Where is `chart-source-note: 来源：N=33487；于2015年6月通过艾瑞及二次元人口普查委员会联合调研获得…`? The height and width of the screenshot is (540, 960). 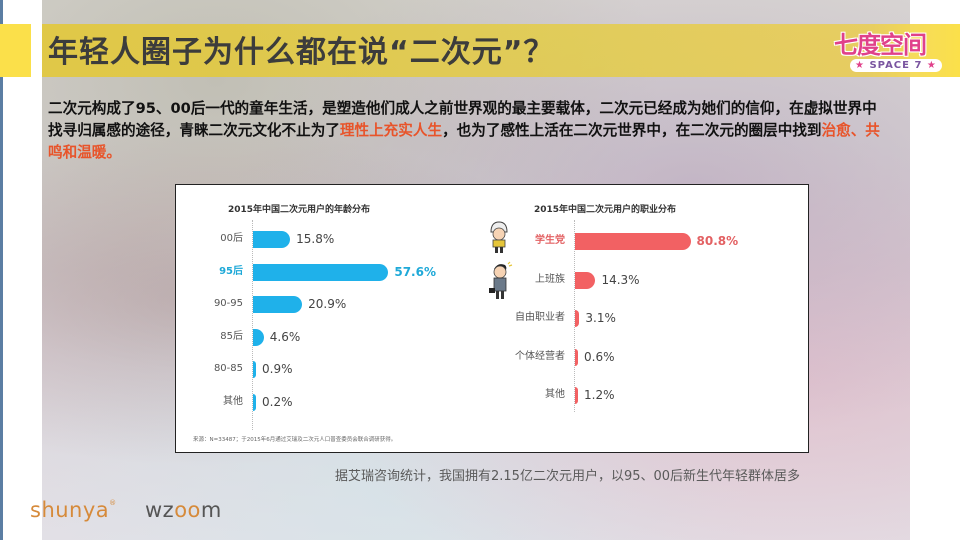
chart-source-note: 来源：N=33487；于2015年6月通过艾瑞及二次元人口普查委员会联合调研获得… is located at coordinates (295, 440).